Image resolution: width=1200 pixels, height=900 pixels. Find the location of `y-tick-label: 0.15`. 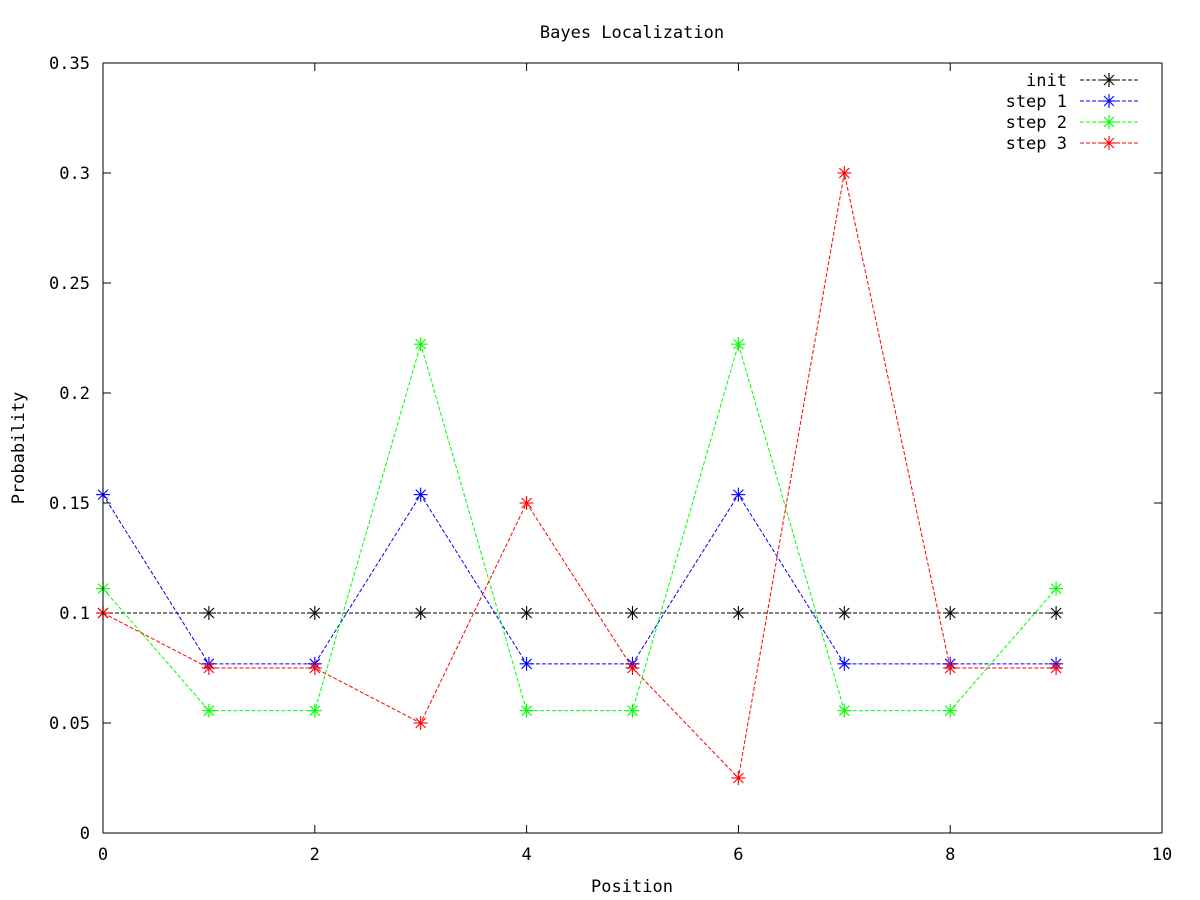

y-tick-label: 0.15 is located at coordinates (69, 504).